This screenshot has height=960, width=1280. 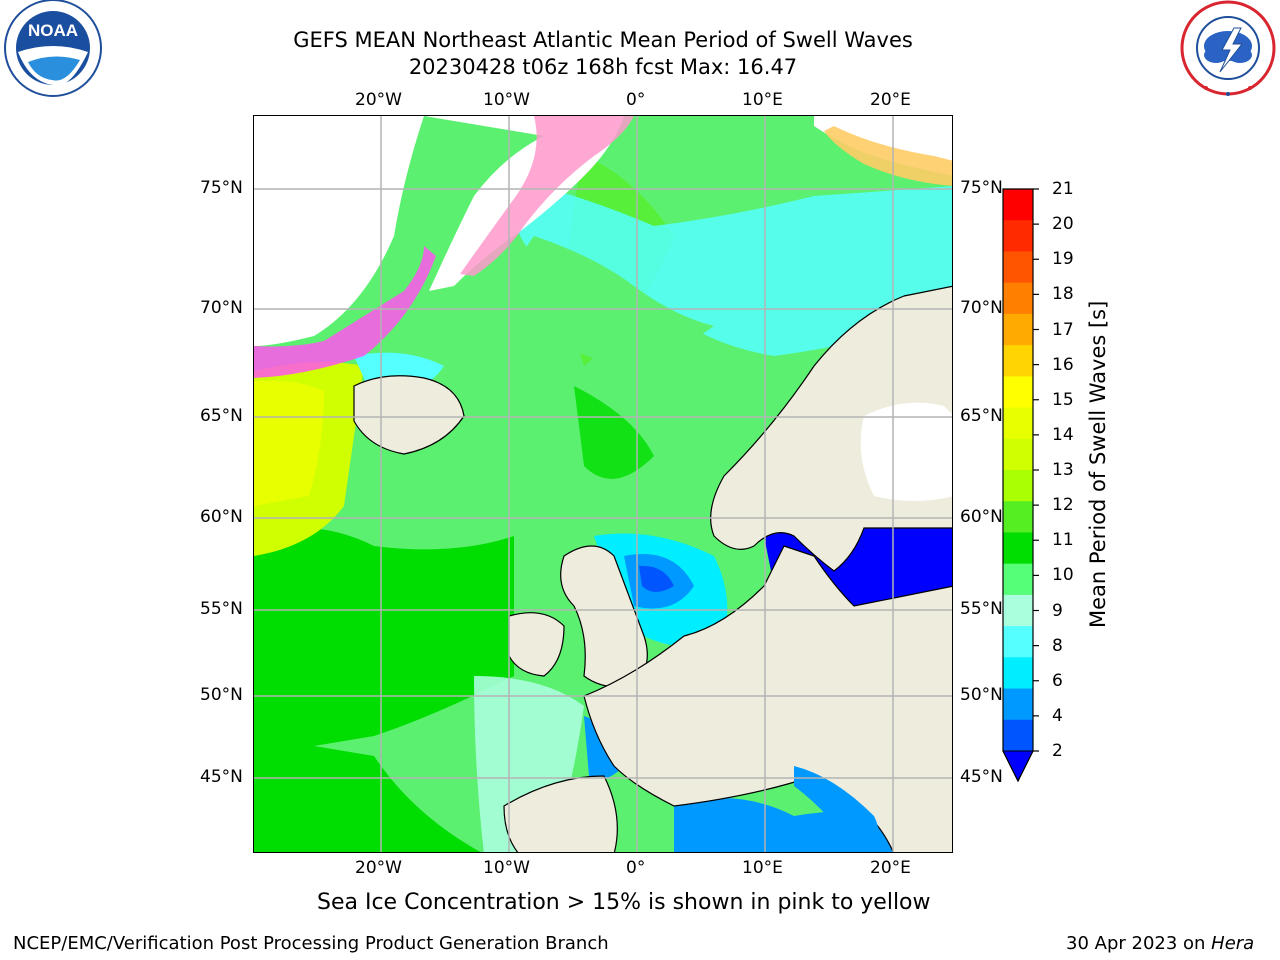 I want to click on colorbar-tick-label: 21, so click(x=1063, y=189).